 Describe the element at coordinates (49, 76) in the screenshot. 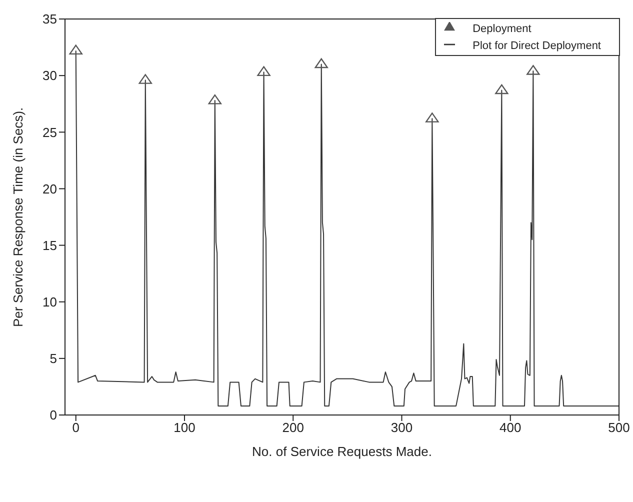

I see `y-tick-label: 30` at that location.